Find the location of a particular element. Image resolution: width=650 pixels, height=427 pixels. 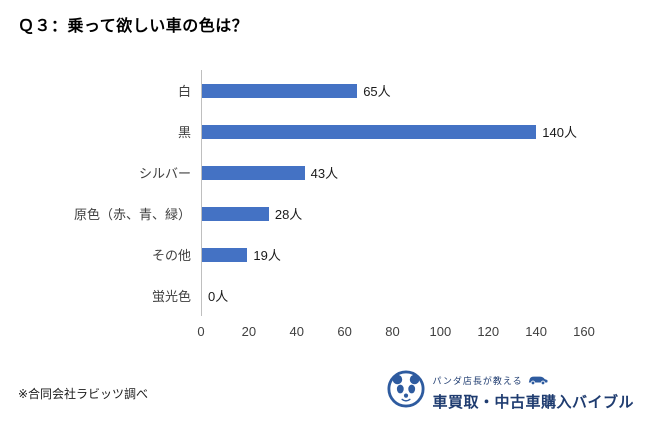

bar-area: 0人 is located at coordinates (392, 295).